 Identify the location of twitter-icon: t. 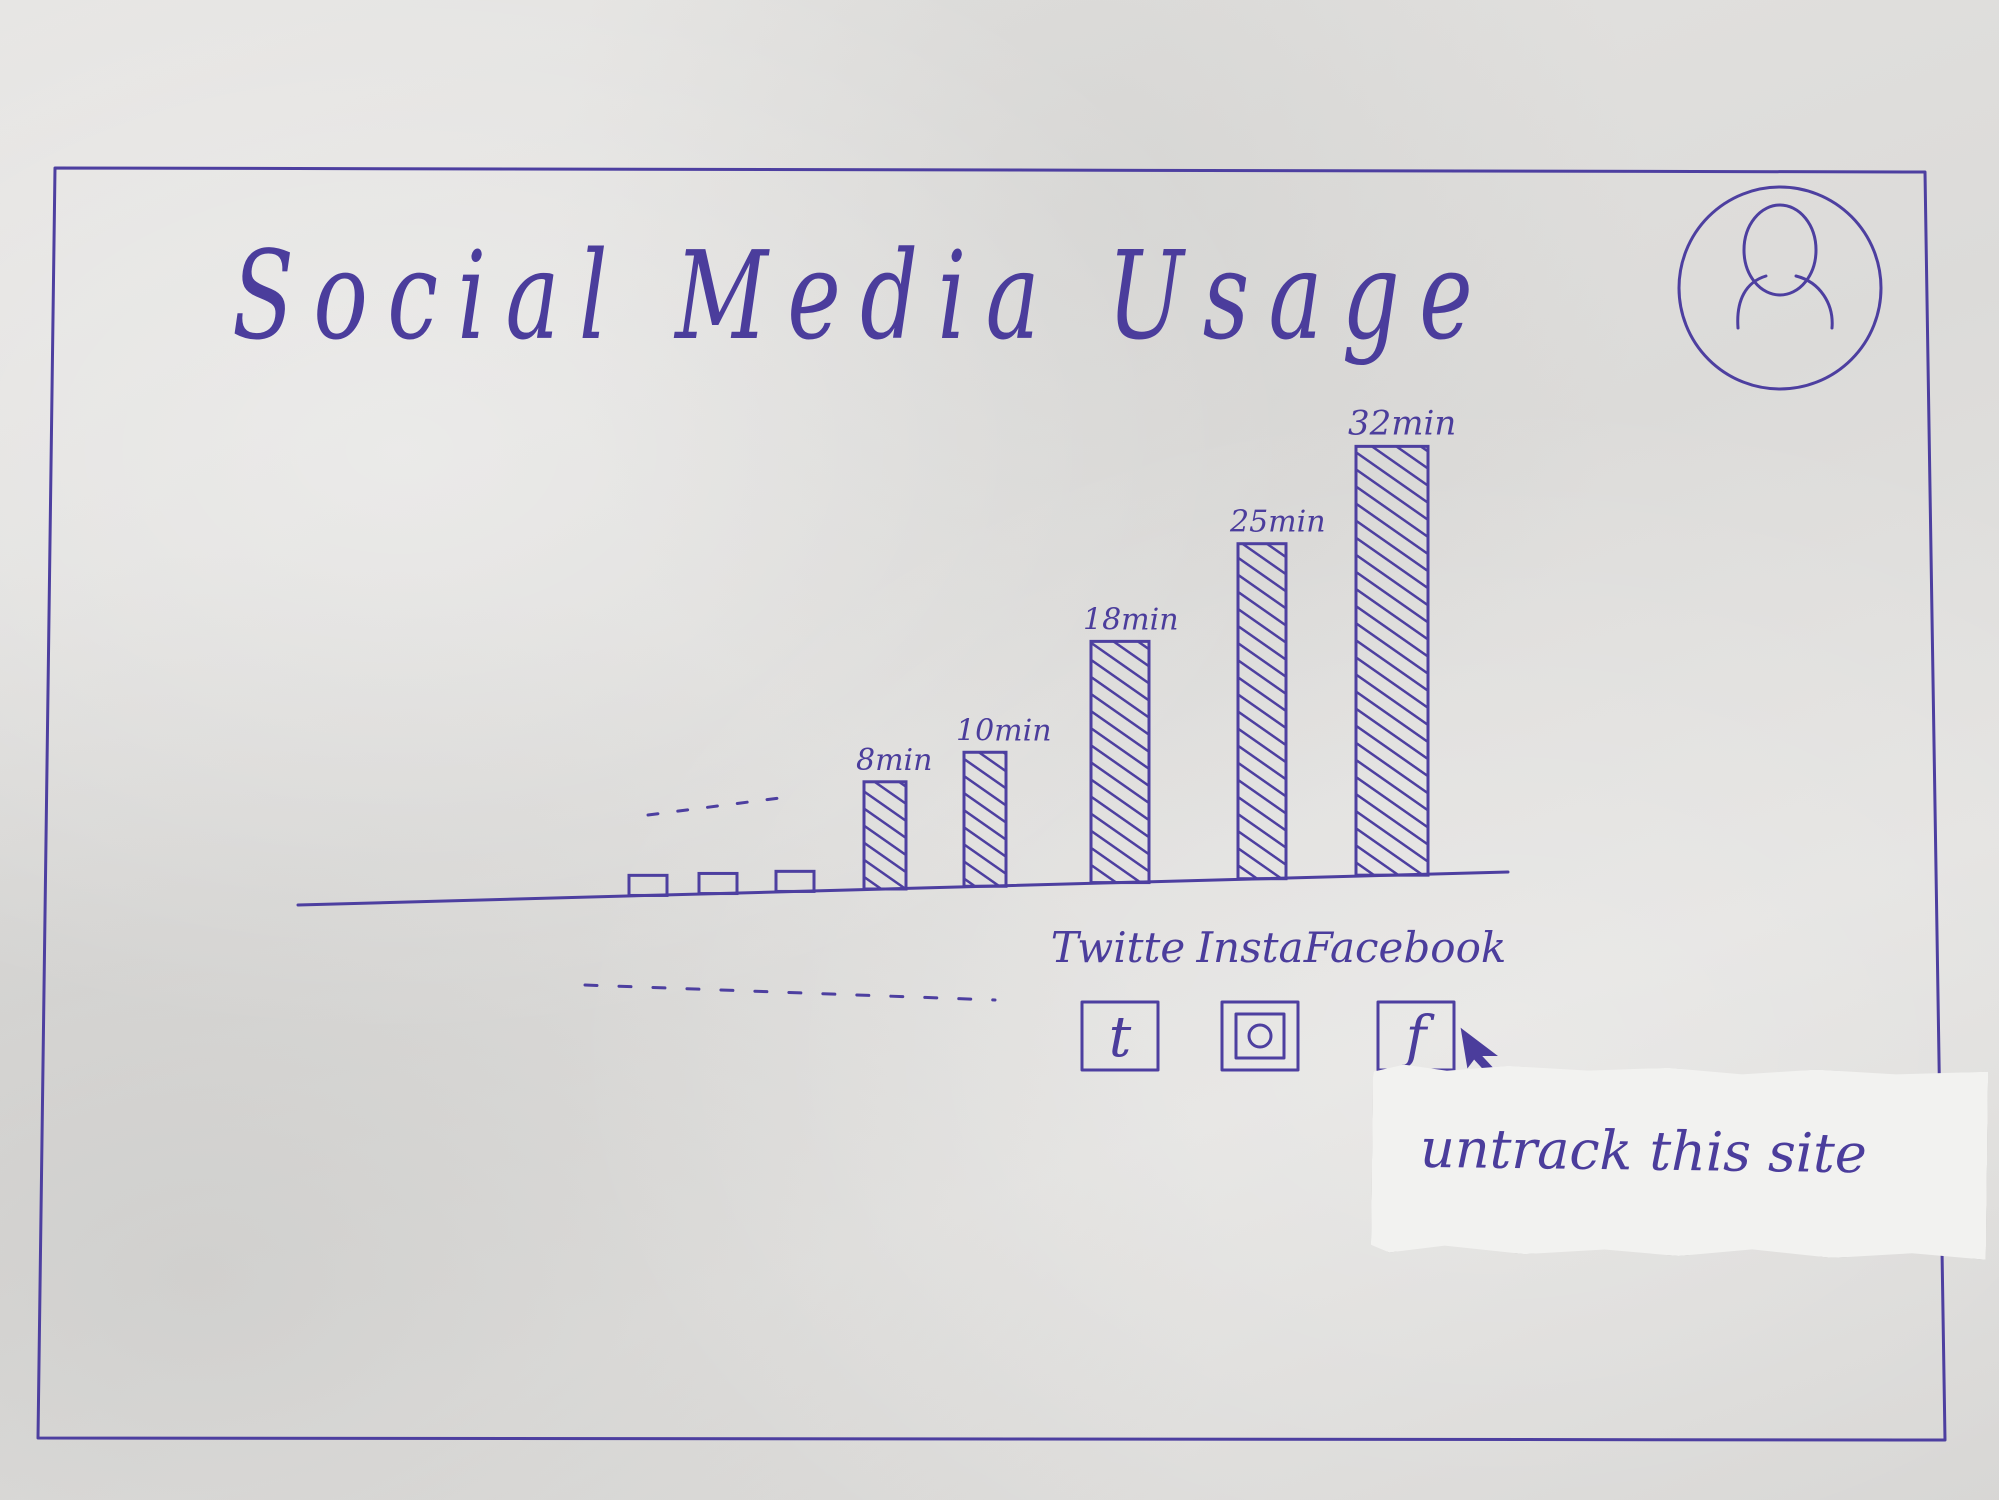
(1120, 1036).